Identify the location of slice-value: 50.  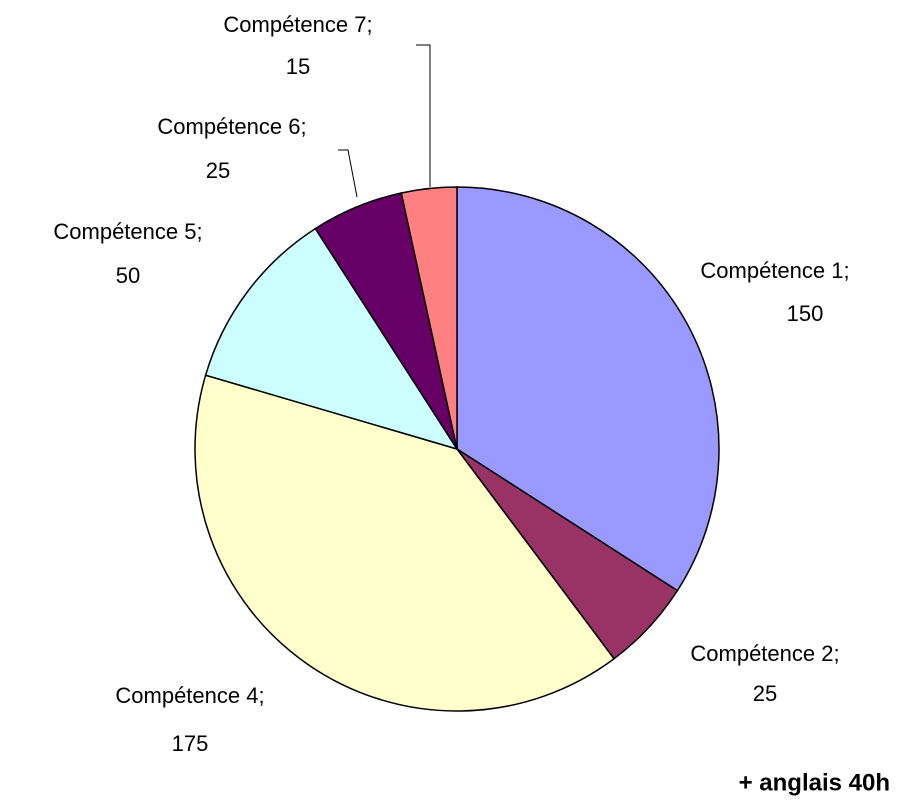
(128, 275).